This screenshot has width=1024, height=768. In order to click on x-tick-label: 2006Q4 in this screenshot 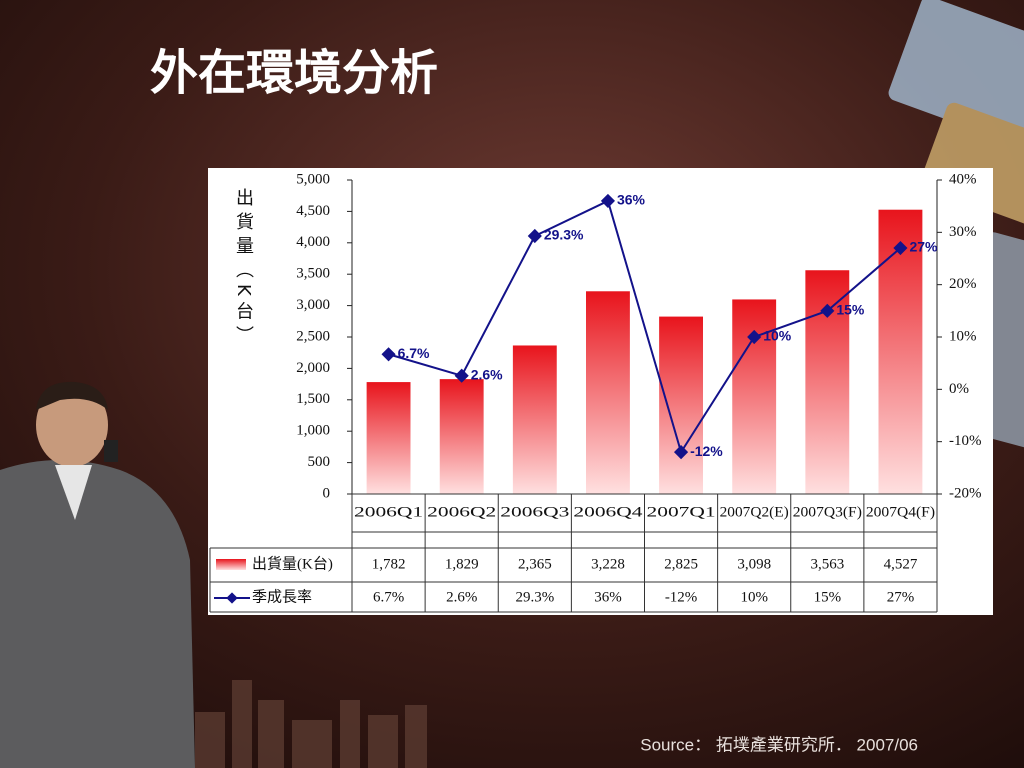, I will do `click(608, 512)`.